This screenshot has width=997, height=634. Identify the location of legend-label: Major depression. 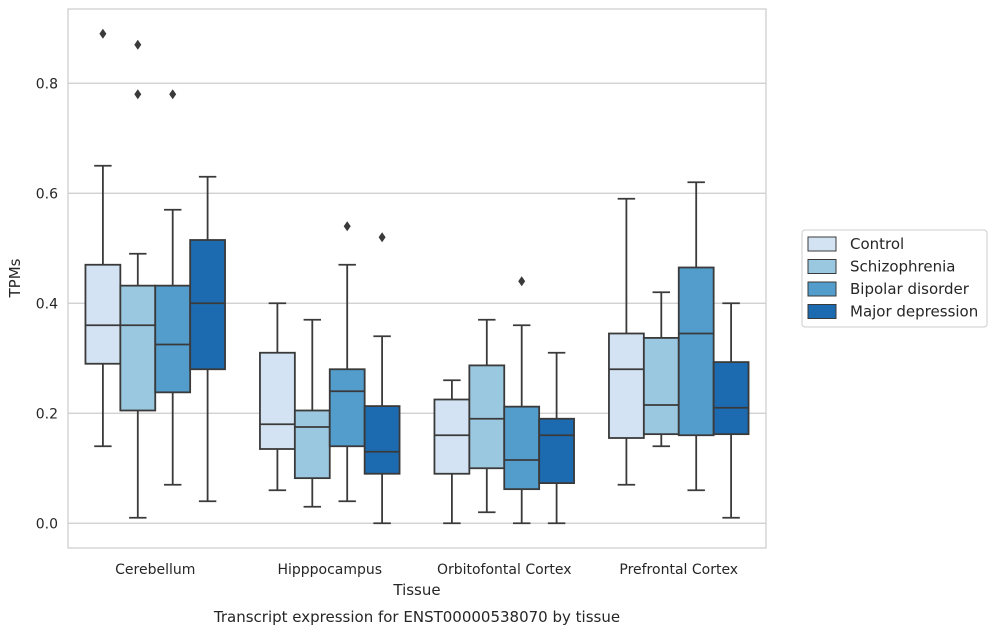
(914, 312).